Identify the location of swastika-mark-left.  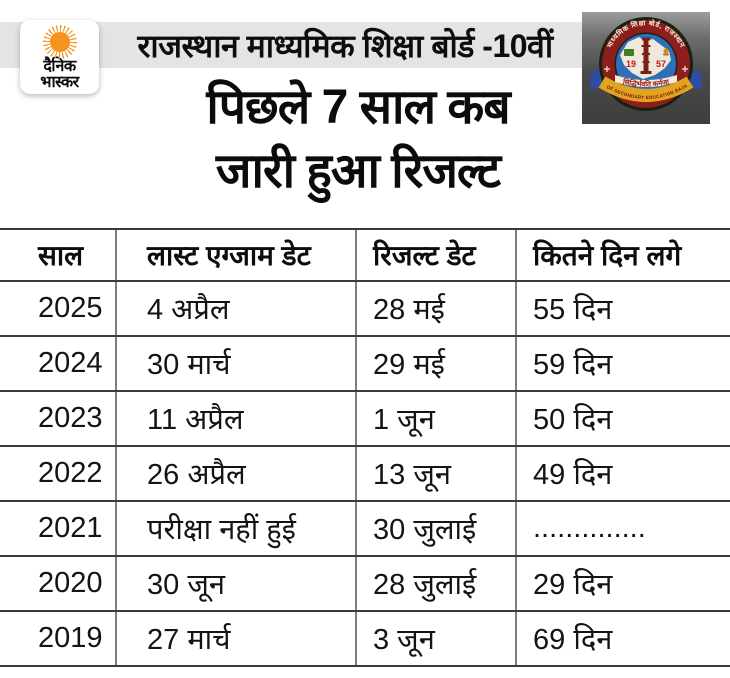
(607, 69).